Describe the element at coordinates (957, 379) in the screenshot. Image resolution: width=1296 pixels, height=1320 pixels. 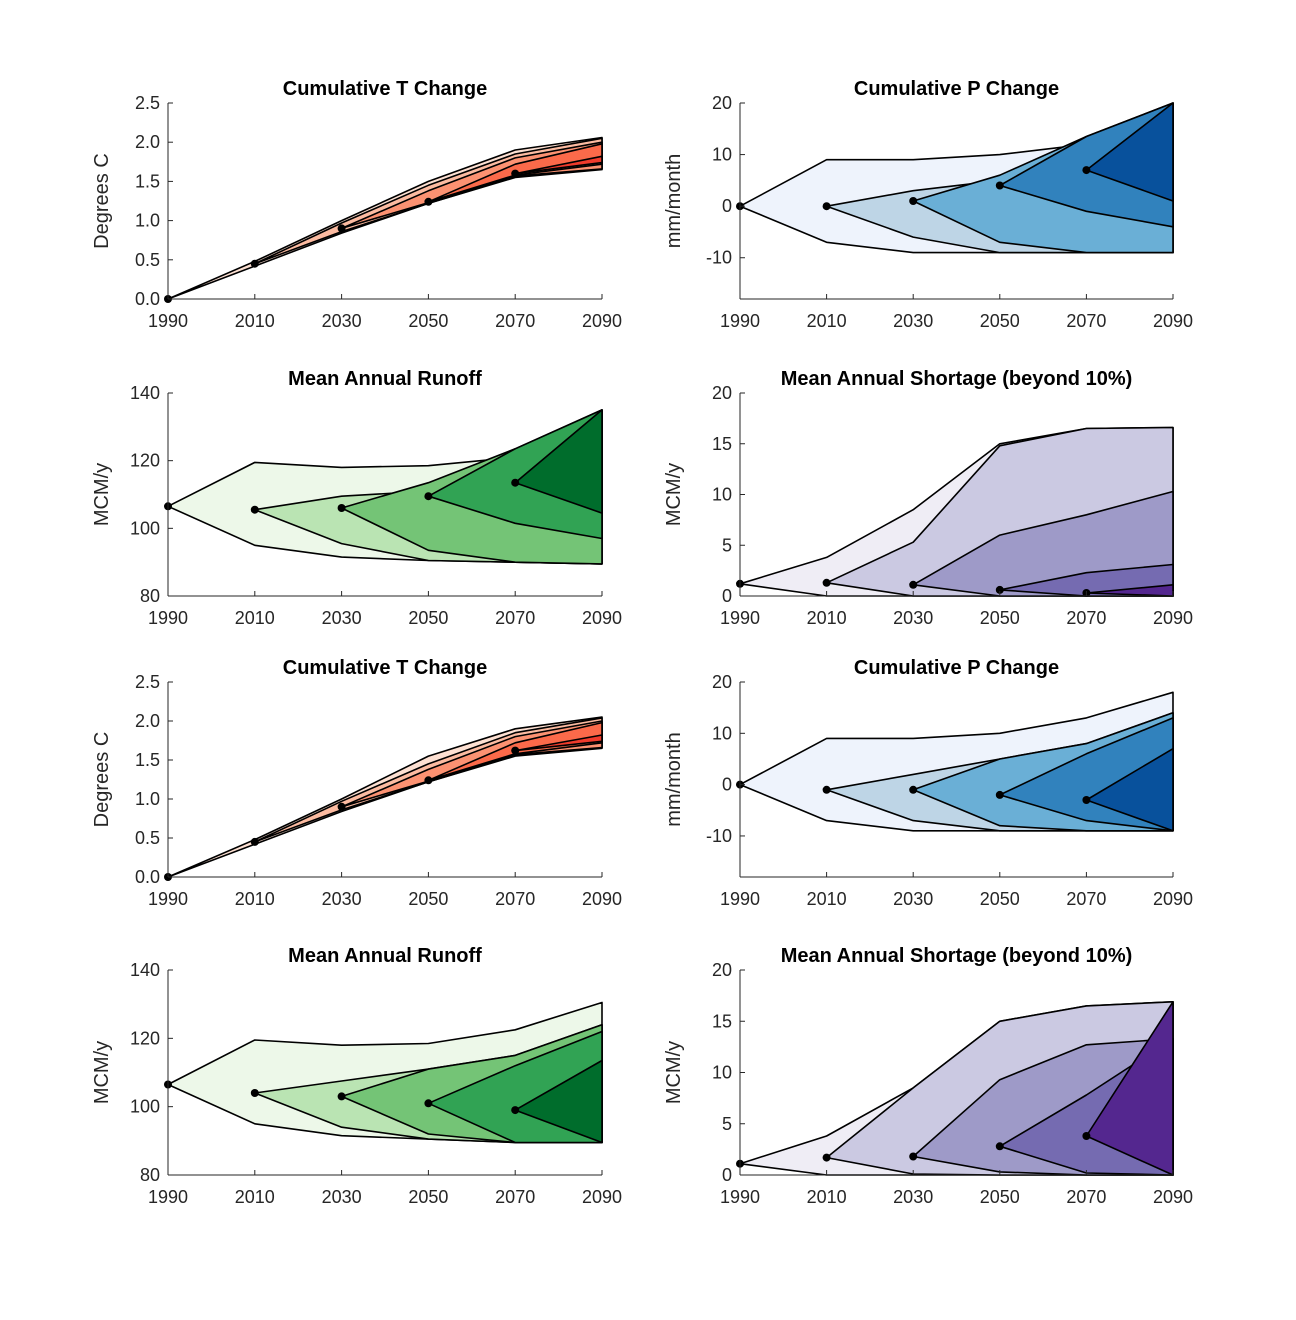
I see `subplot-title: Mean Annual Shortage (beyond 10%)` at that location.